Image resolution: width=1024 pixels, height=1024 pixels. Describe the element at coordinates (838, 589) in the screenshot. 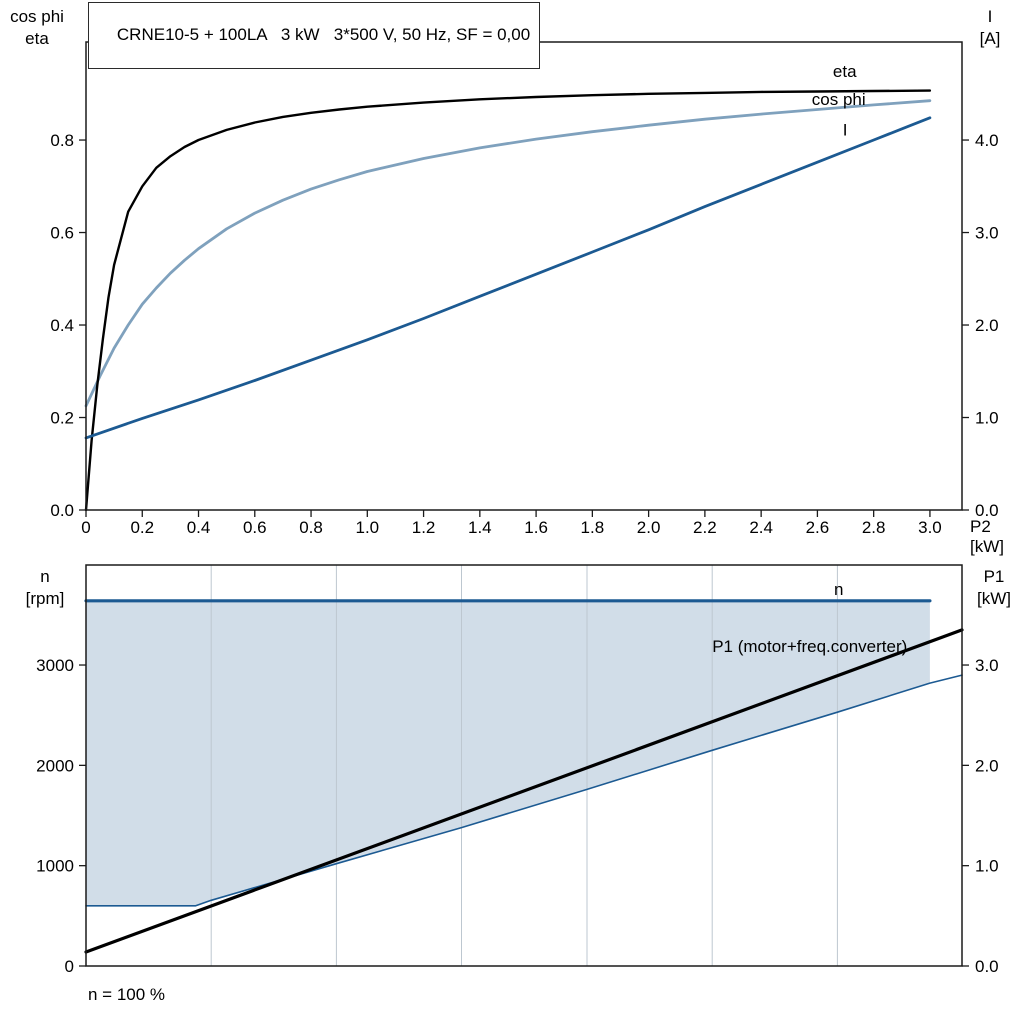

I see `n-curve-label: n` at that location.